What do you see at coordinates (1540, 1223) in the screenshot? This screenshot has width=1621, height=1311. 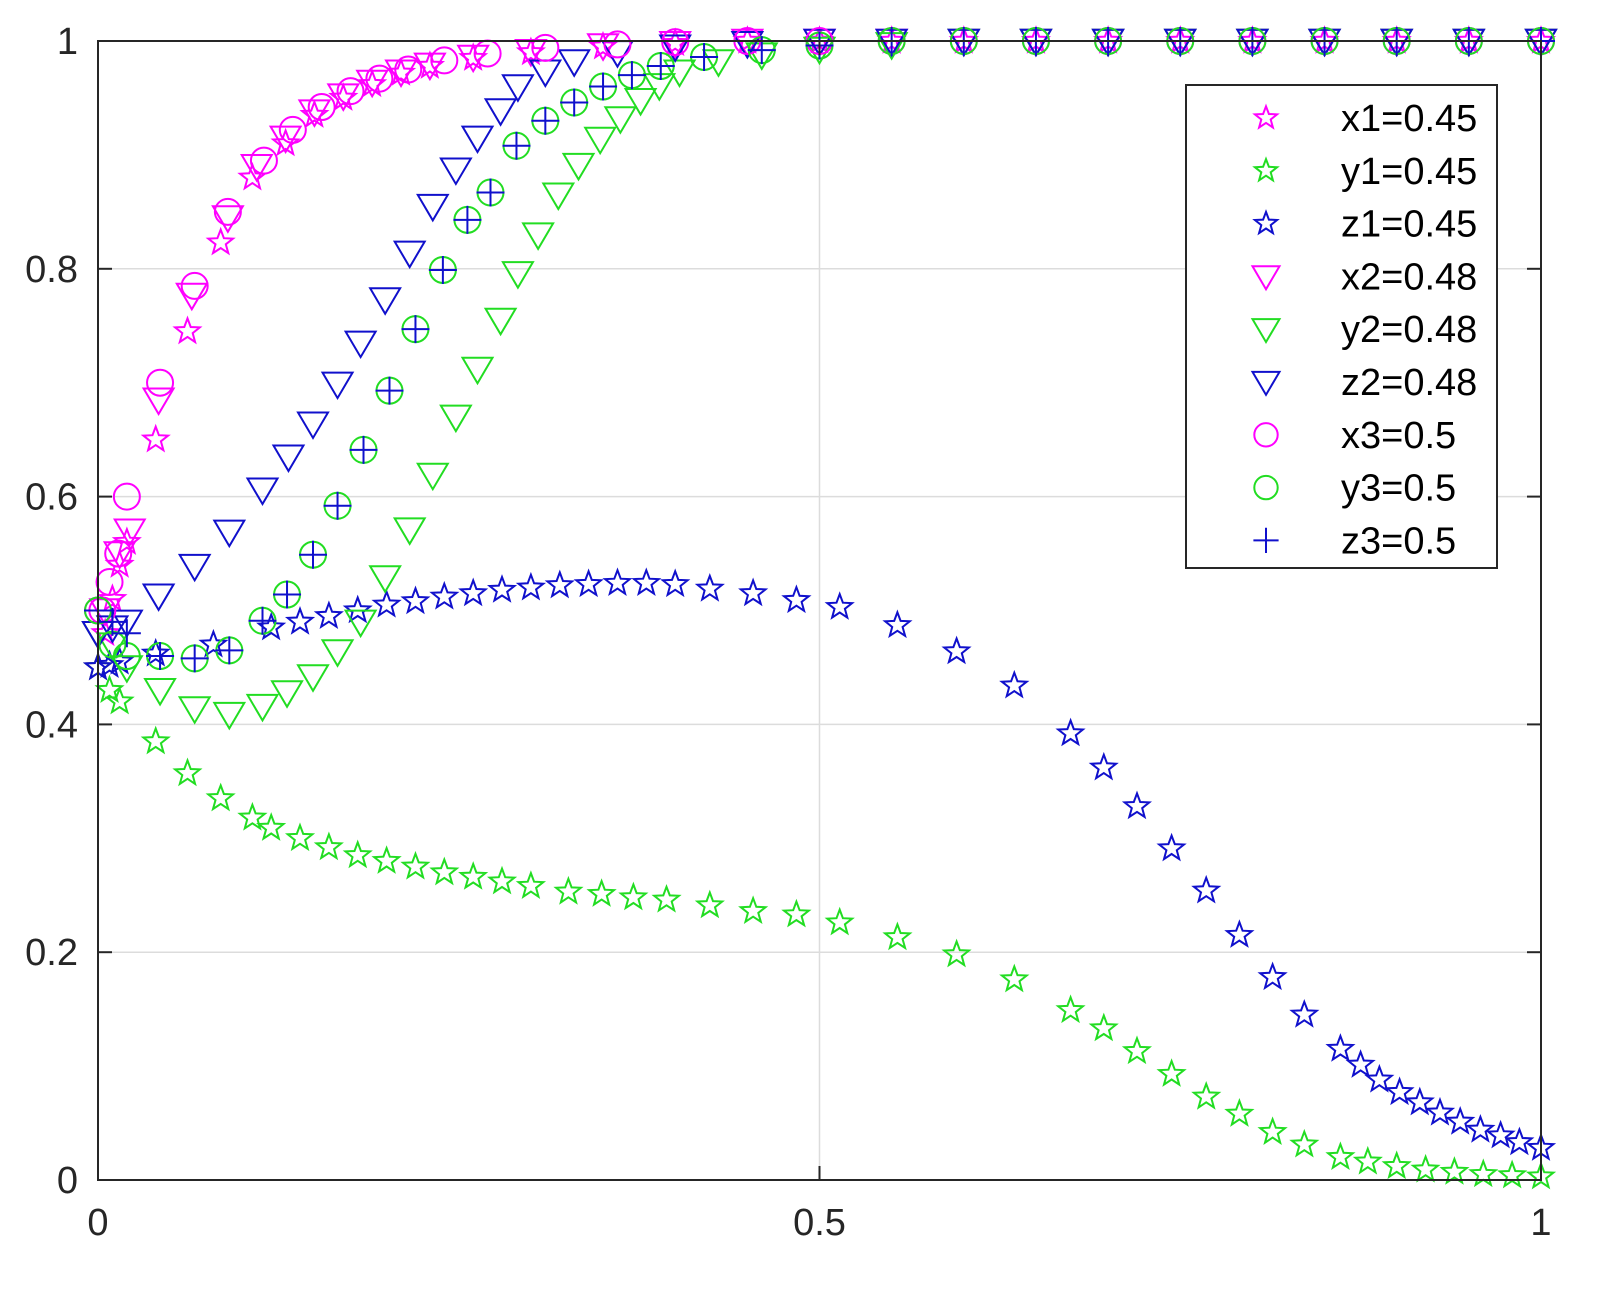 I see `x-tick-label: 1` at bounding box center [1540, 1223].